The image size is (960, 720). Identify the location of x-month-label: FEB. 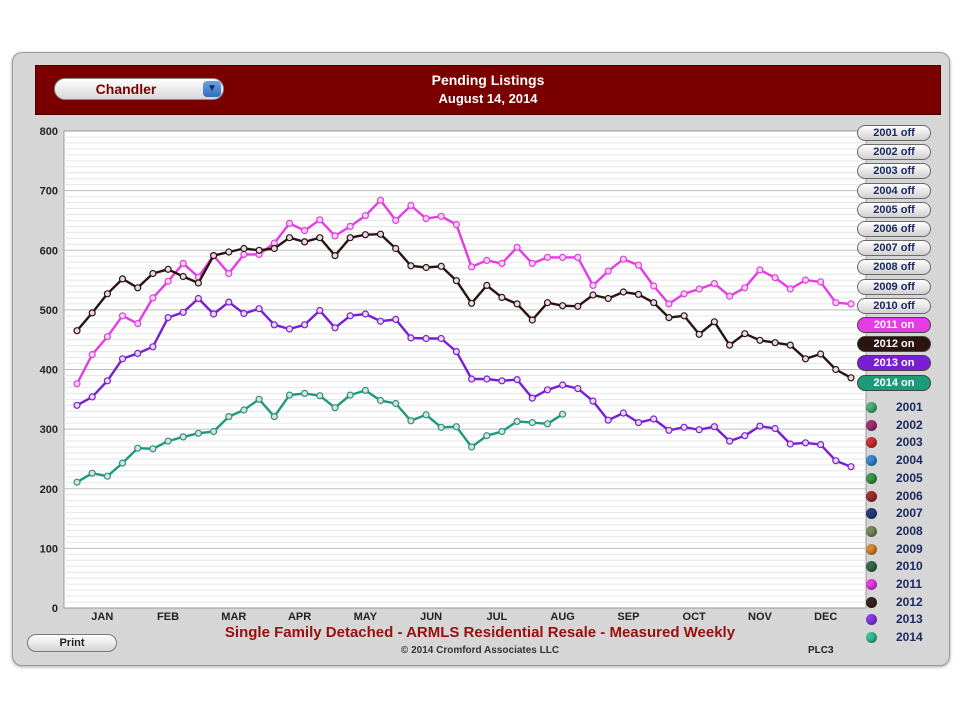
(168, 617).